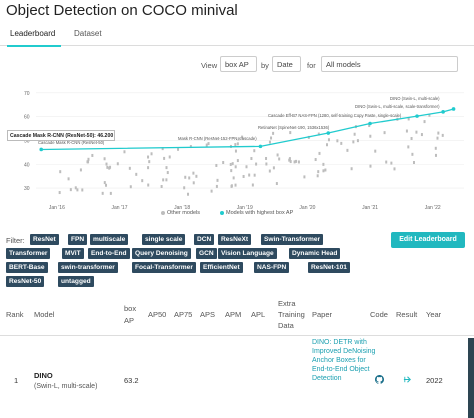  Describe the element at coordinates (292, 239) in the screenshot. I see `chip-swin-transformer: Swin-Transformer` at that location.